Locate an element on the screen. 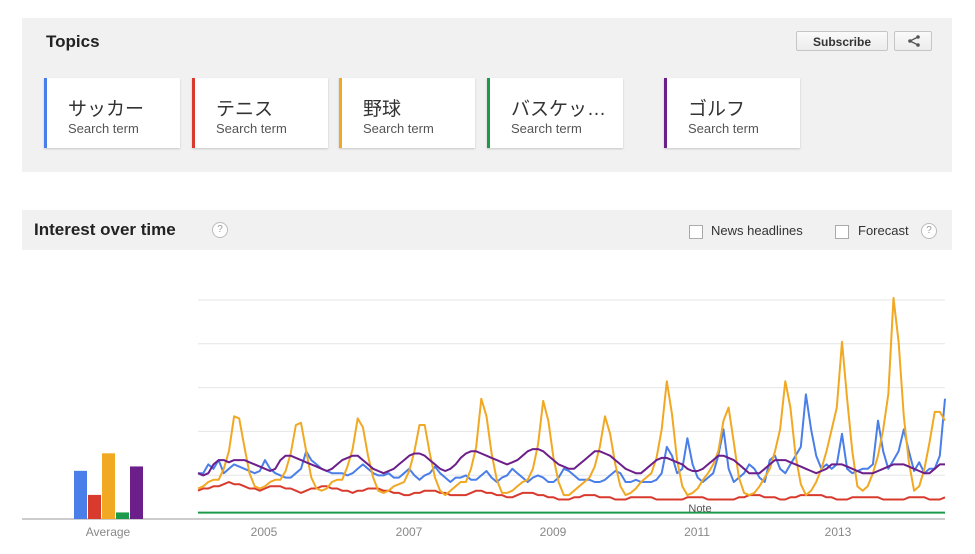 This screenshot has width=975, height=554. term-card-golf: ゴルフ Search term is located at coordinates (732, 113).